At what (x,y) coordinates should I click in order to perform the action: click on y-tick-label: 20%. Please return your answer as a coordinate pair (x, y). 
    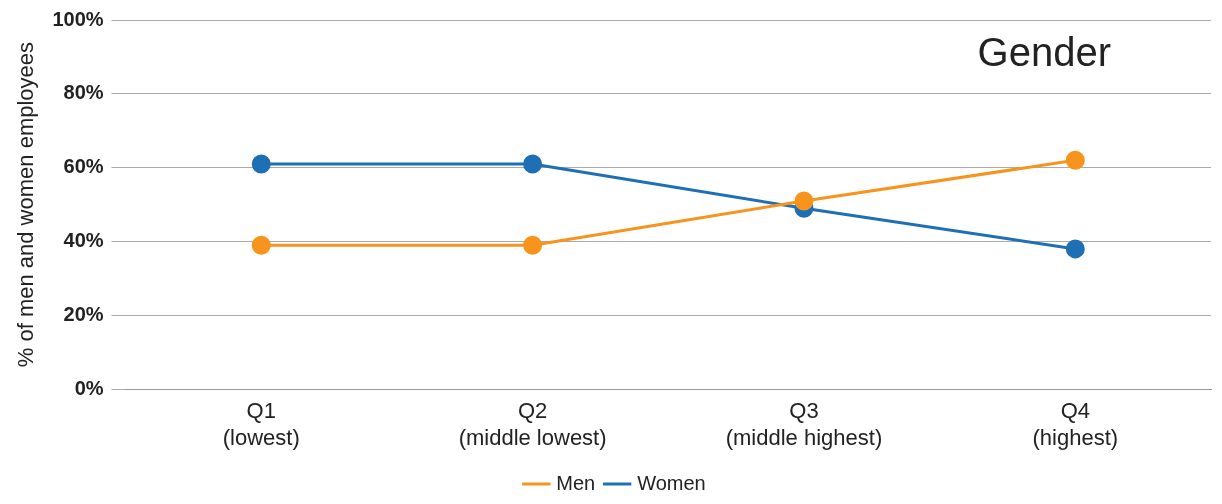
    Looking at the image, I should click on (83, 313).